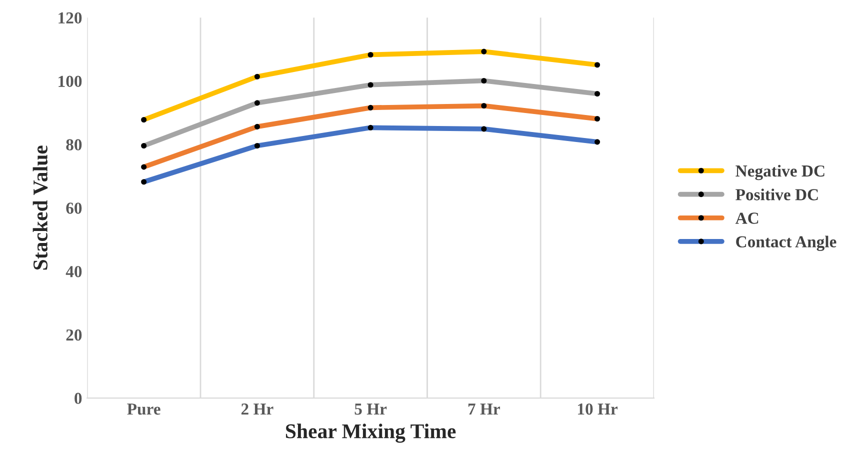 This screenshot has height=464, width=846. Describe the element at coordinates (74, 272) in the screenshot. I see `y-tick-label: 40` at that location.